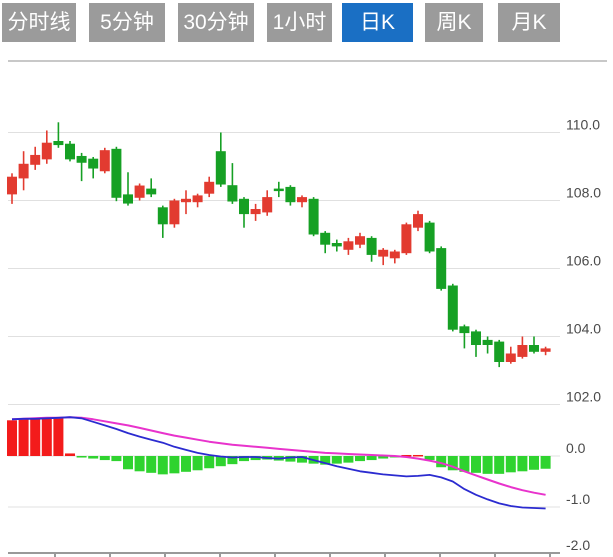  Describe the element at coordinates (454, 22) in the screenshot. I see `tab-weekly-k: 周K` at that location.